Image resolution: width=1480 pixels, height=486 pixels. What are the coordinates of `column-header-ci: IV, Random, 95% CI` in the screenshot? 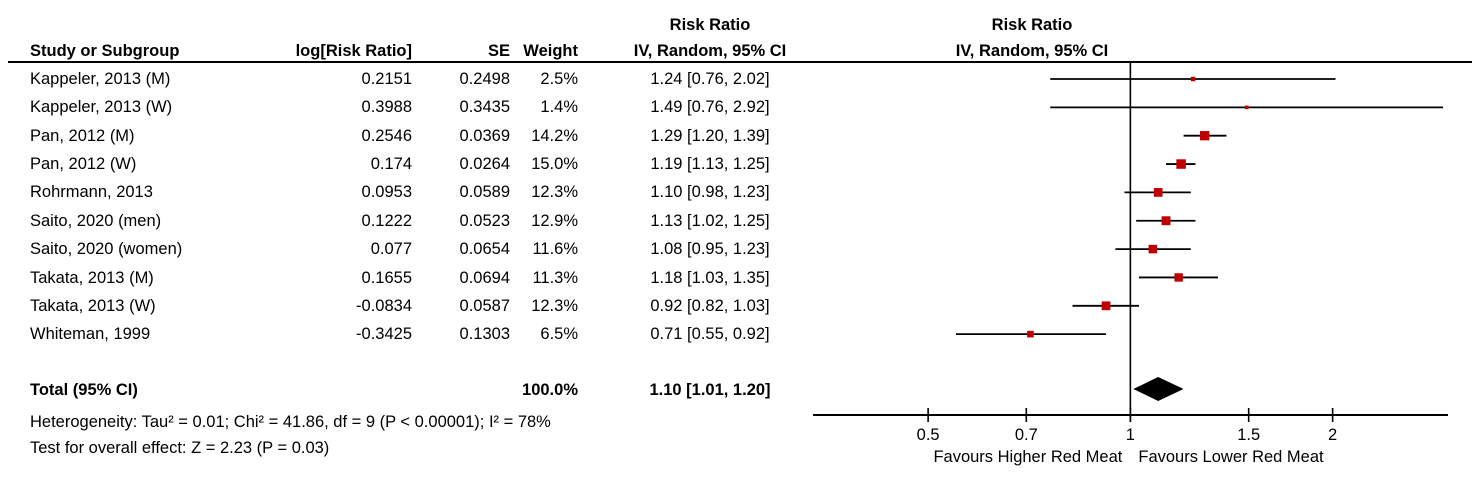 It's located at (710, 51).